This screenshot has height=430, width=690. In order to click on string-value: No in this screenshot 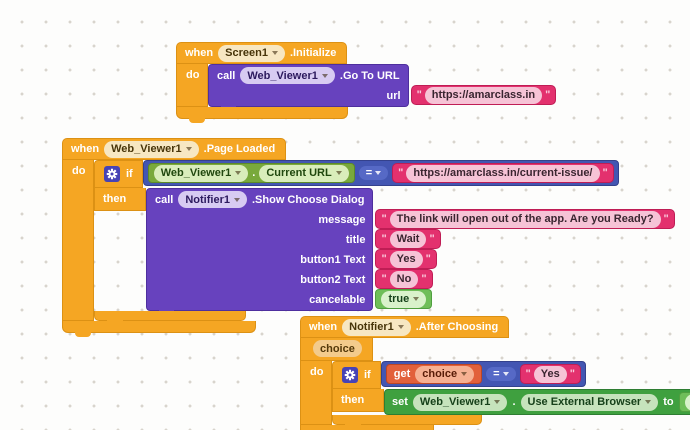, I will do `click(404, 279)`.